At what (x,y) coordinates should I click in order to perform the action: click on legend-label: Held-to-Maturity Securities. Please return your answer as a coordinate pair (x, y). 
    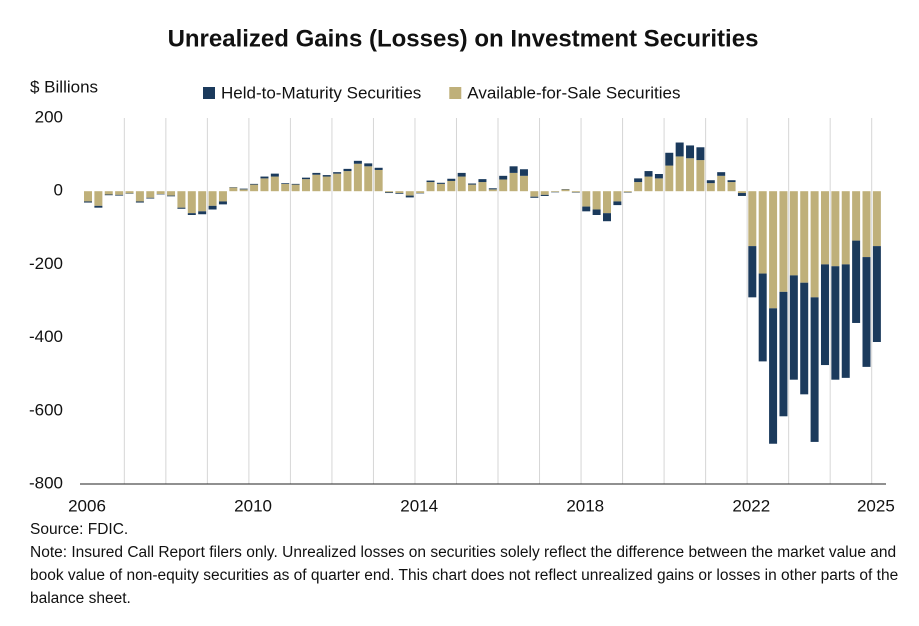
    Looking at the image, I should click on (321, 92).